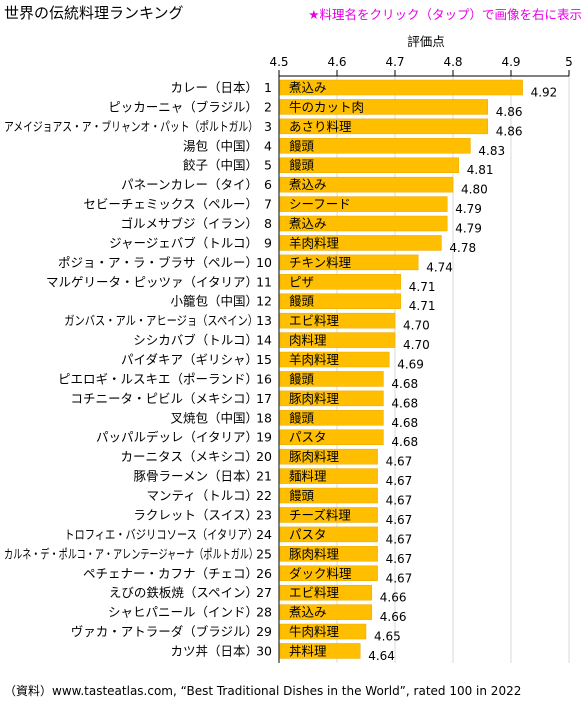 The height and width of the screenshot is (704, 586). What do you see at coordinates (462, 248) in the screenshot?
I see `value-label: 4.78` at bounding box center [462, 248].